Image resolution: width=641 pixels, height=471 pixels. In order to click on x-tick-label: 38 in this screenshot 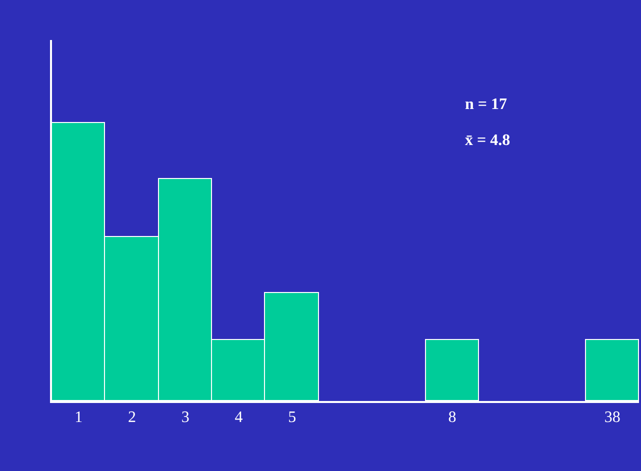, I will do `click(612, 417)`.